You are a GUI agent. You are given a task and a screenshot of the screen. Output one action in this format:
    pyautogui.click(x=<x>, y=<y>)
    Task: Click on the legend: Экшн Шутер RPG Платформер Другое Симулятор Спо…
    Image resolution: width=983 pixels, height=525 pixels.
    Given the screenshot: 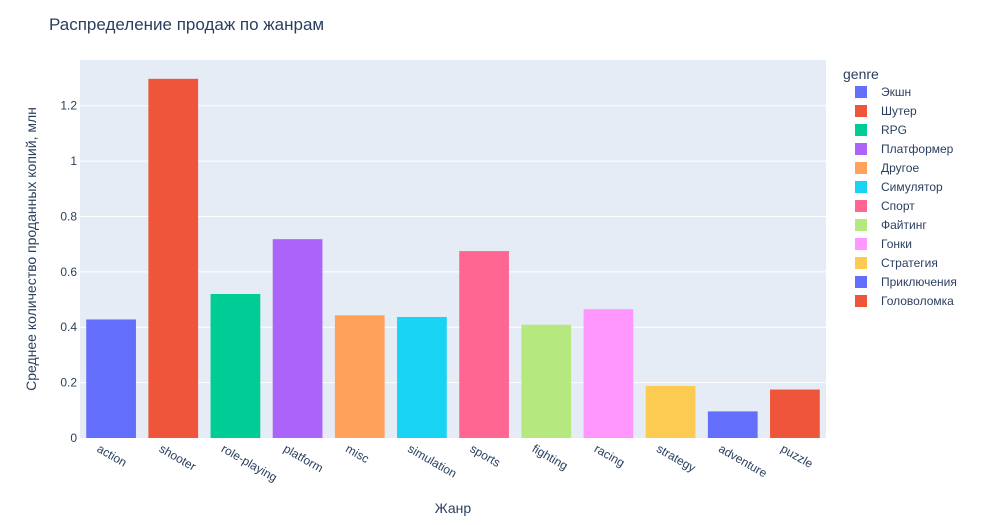 What is the action you would take?
    pyautogui.click(x=906, y=196)
    